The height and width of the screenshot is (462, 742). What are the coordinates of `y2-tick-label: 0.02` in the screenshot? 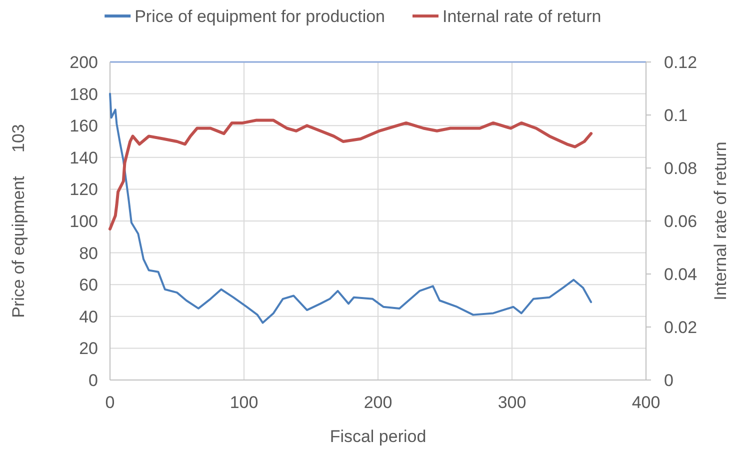 It's located at (681, 327).